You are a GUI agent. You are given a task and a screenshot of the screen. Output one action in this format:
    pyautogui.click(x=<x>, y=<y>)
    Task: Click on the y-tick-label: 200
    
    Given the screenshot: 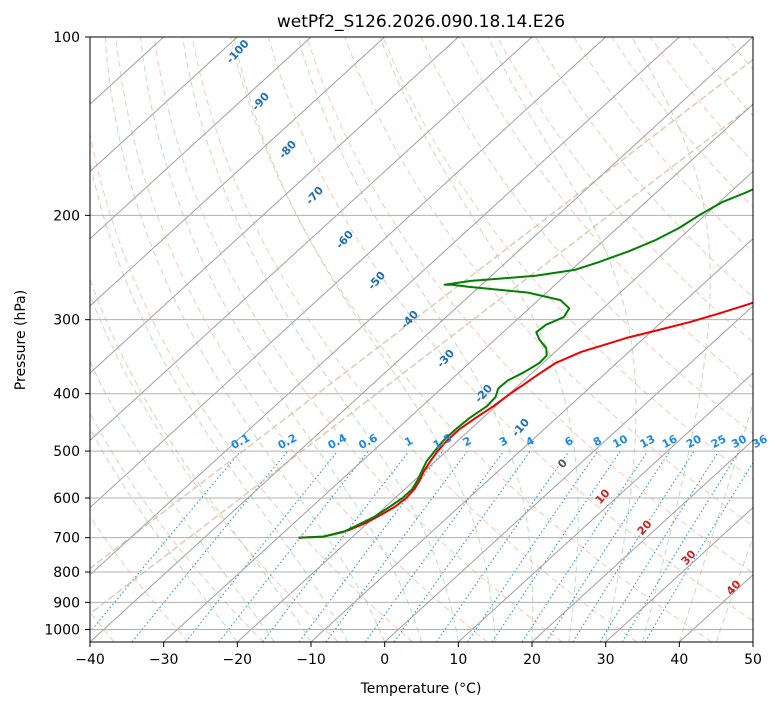 What is the action you would take?
    pyautogui.click(x=66, y=216)
    